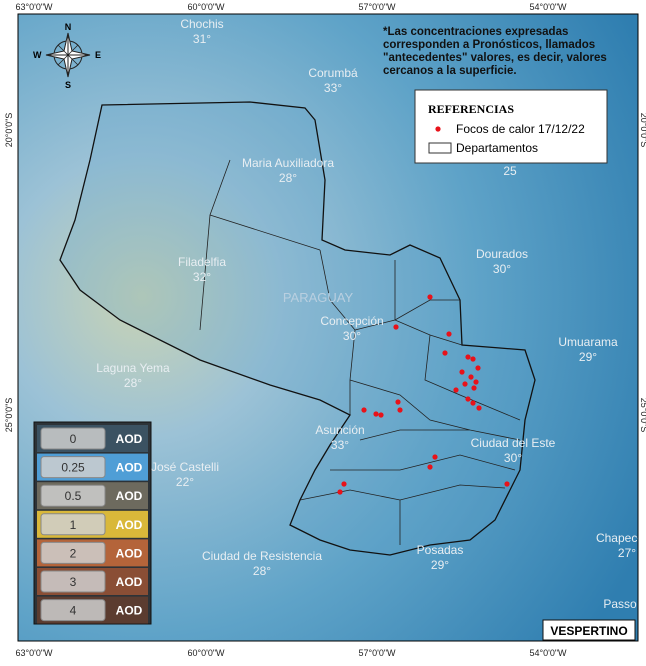 The height and width of the screenshot is (666, 646). I want to click on country-label: PARAGUAY, so click(318, 297).